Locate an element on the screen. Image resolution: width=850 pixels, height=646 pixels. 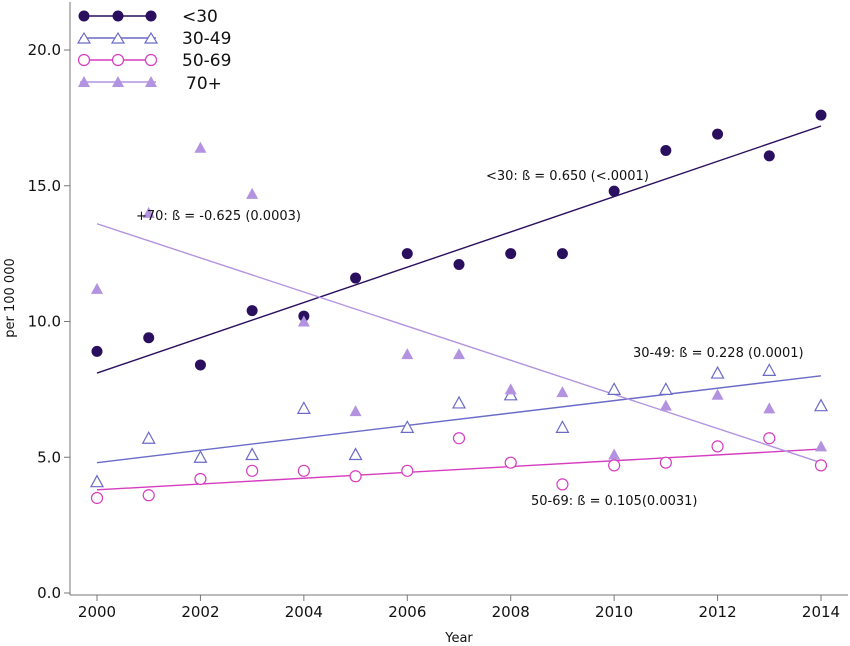
x-tick-label: 2000 is located at coordinates (97, 612).